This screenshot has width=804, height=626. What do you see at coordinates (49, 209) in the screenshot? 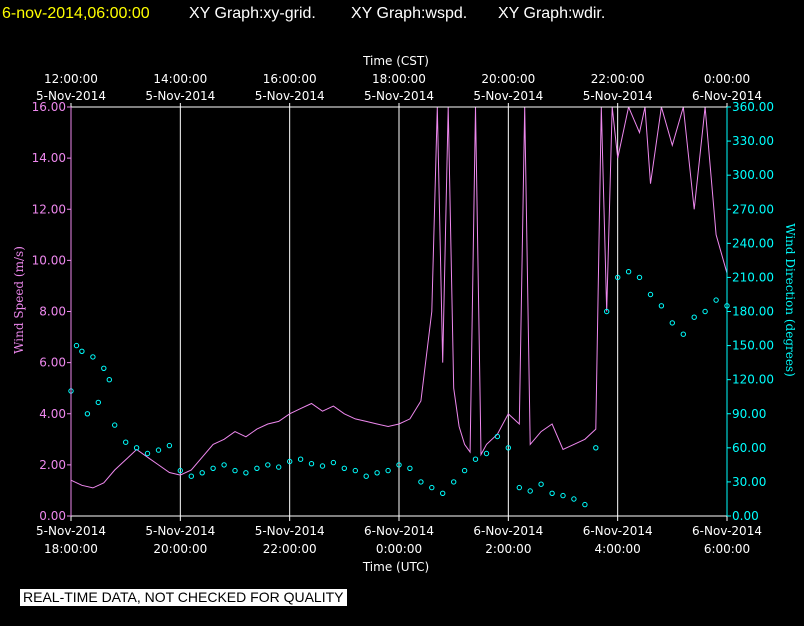
I see `left-tick-label: 12.00` at bounding box center [49, 209].